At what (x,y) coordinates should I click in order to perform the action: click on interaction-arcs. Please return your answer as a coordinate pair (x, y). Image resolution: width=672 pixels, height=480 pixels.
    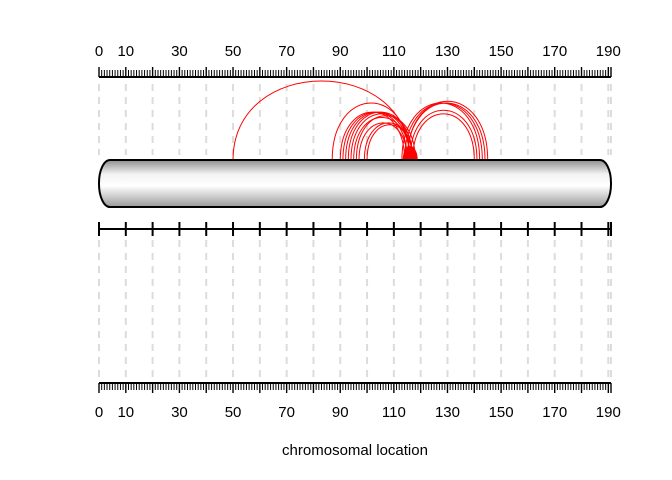
    Looking at the image, I should click on (360, 120).